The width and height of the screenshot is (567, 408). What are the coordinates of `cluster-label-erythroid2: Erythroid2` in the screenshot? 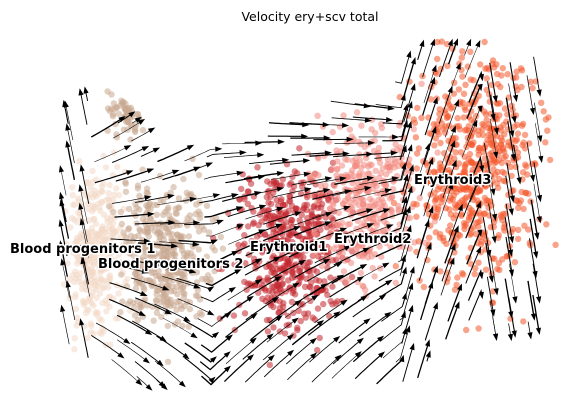 It's located at (372, 239).